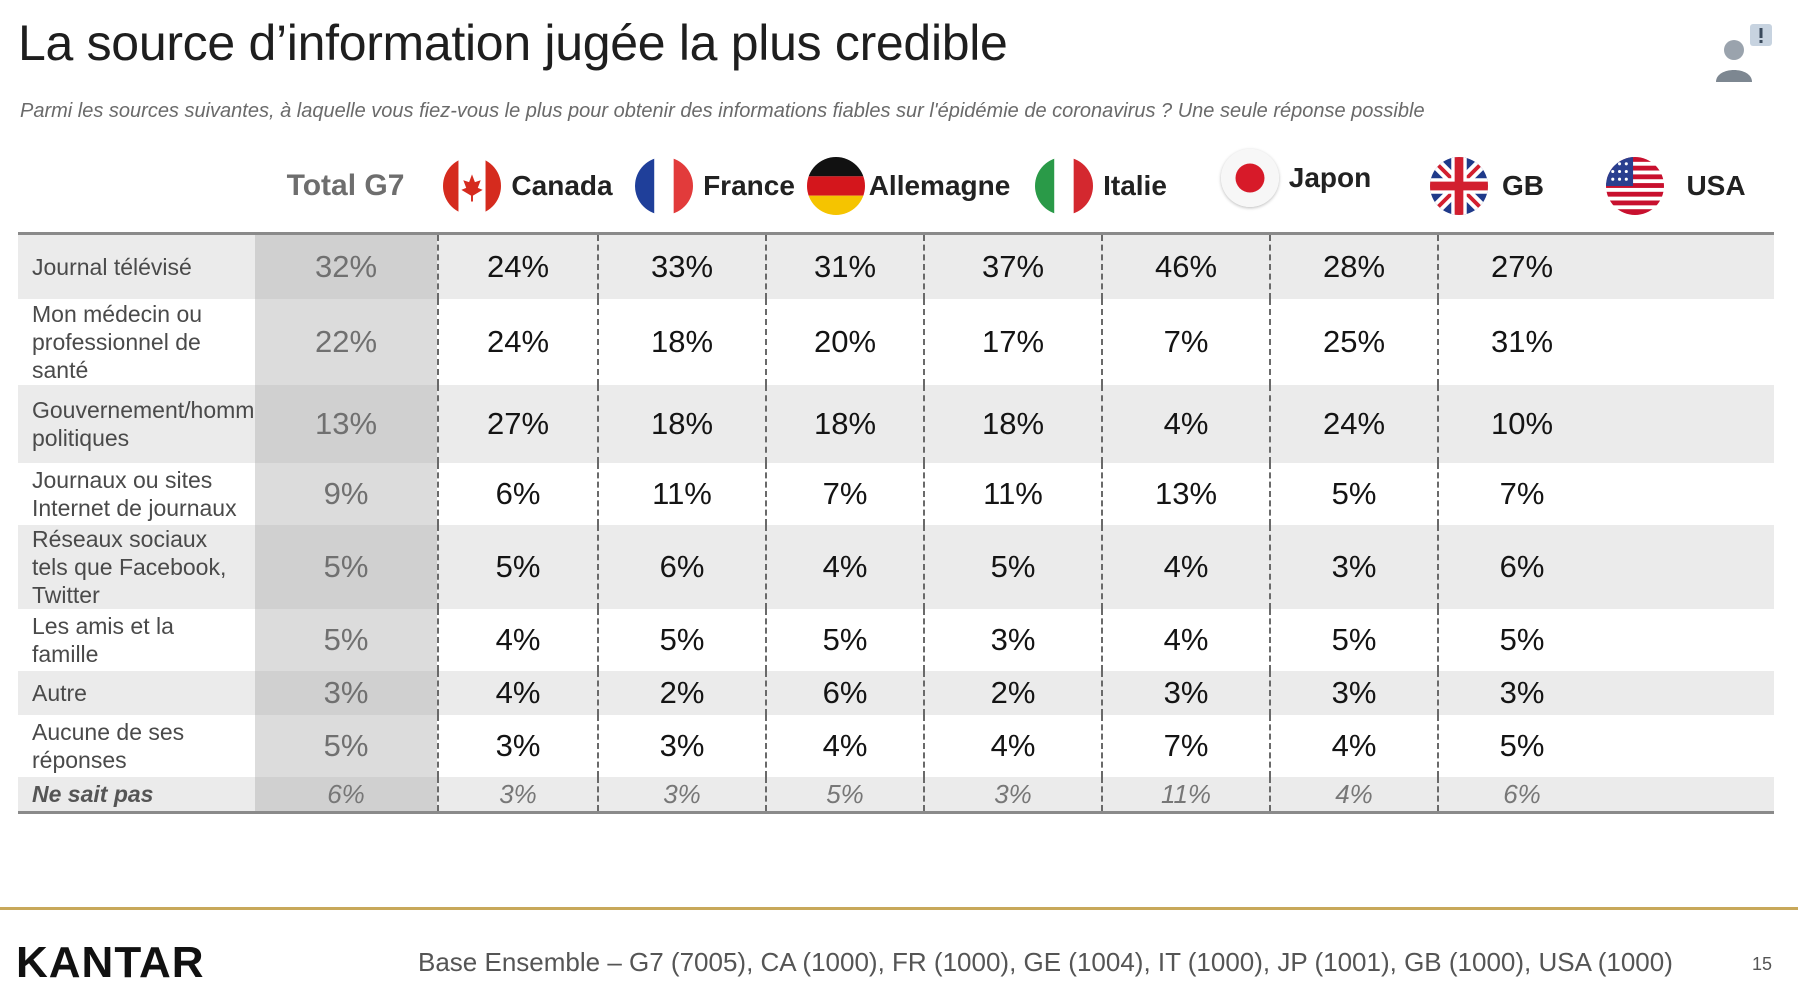 The width and height of the screenshot is (1798, 1005). Describe the element at coordinates (1012, 267) in the screenshot. I see `country-value-cell: 37%` at that location.